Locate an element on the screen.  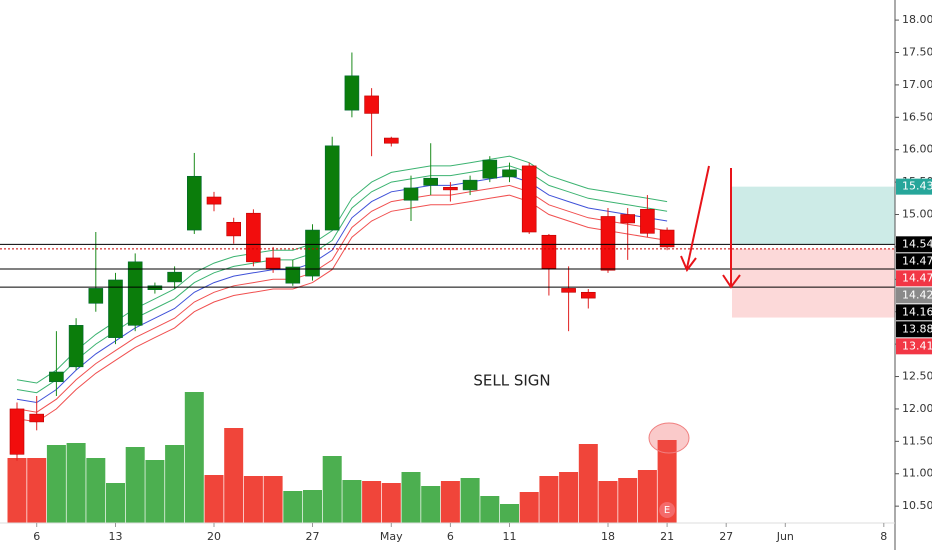
annotation: SELL SIGN is located at coordinates (511, 381).